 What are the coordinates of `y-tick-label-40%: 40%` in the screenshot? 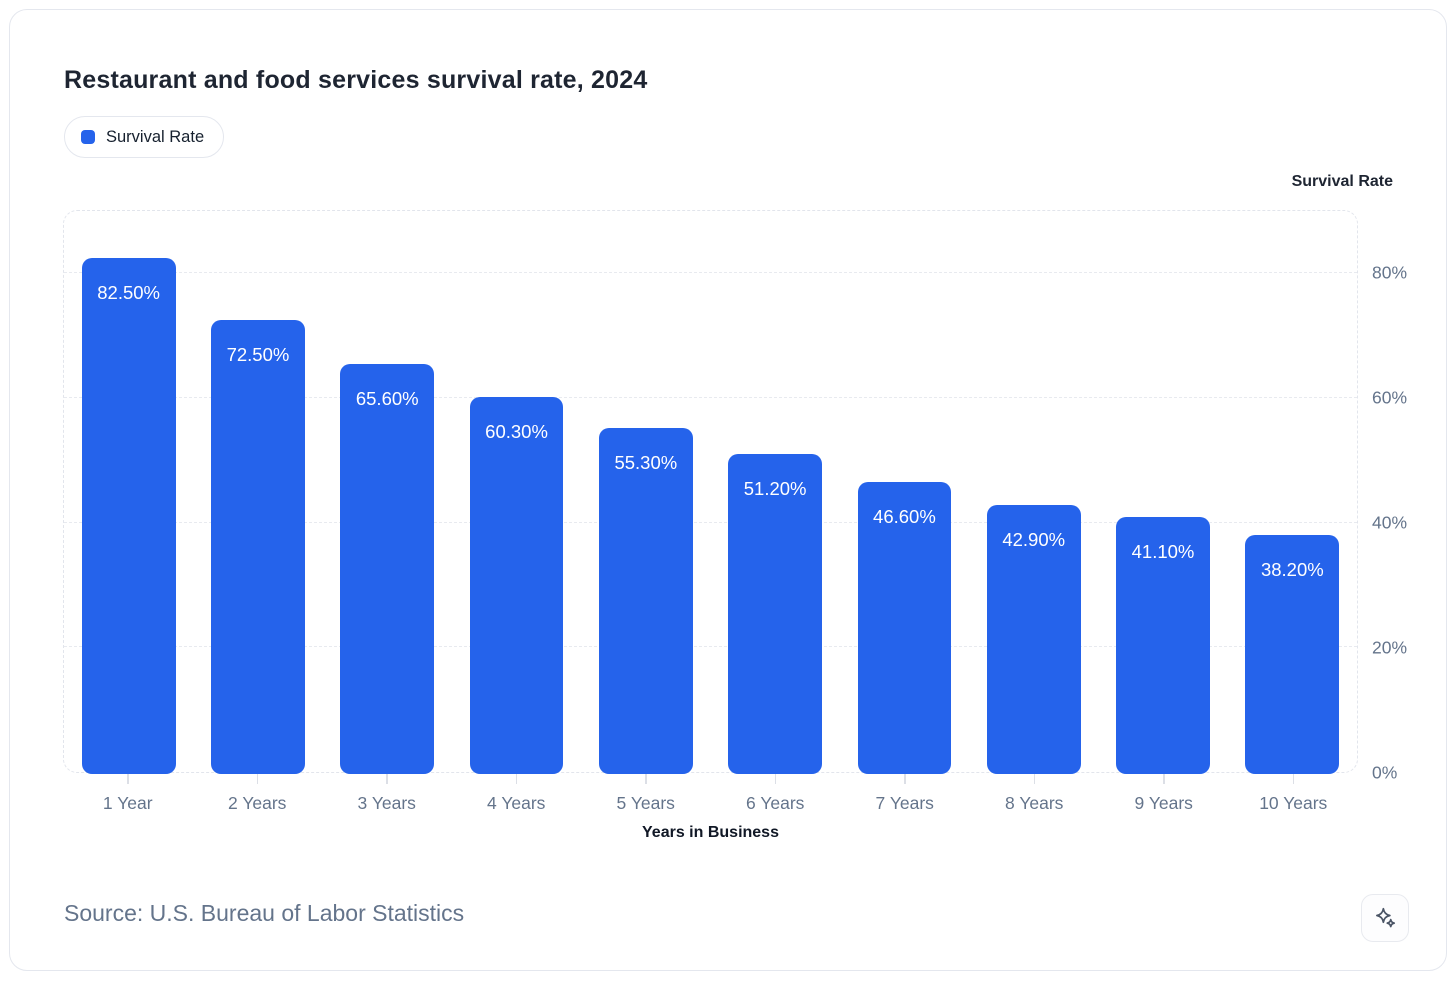 It's located at (1390, 522).